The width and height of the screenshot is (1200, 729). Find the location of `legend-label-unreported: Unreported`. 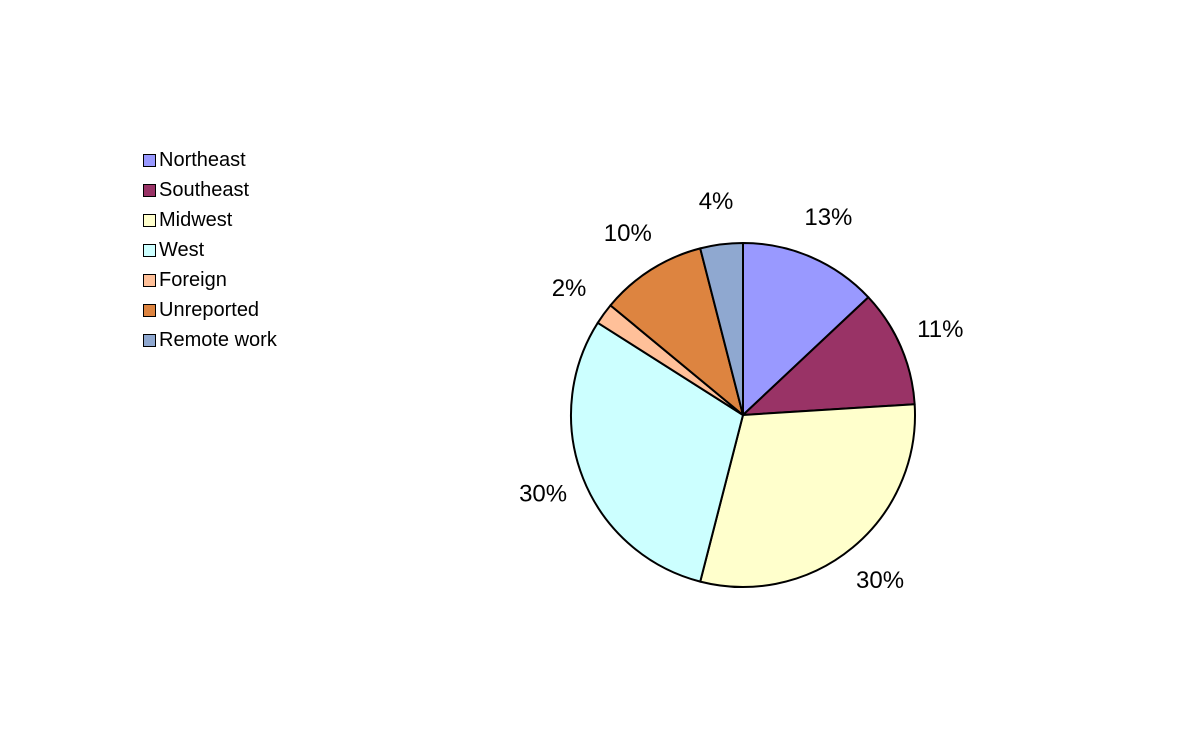

legend-label-unreported: Unreported is located at coordinates (209, 310).